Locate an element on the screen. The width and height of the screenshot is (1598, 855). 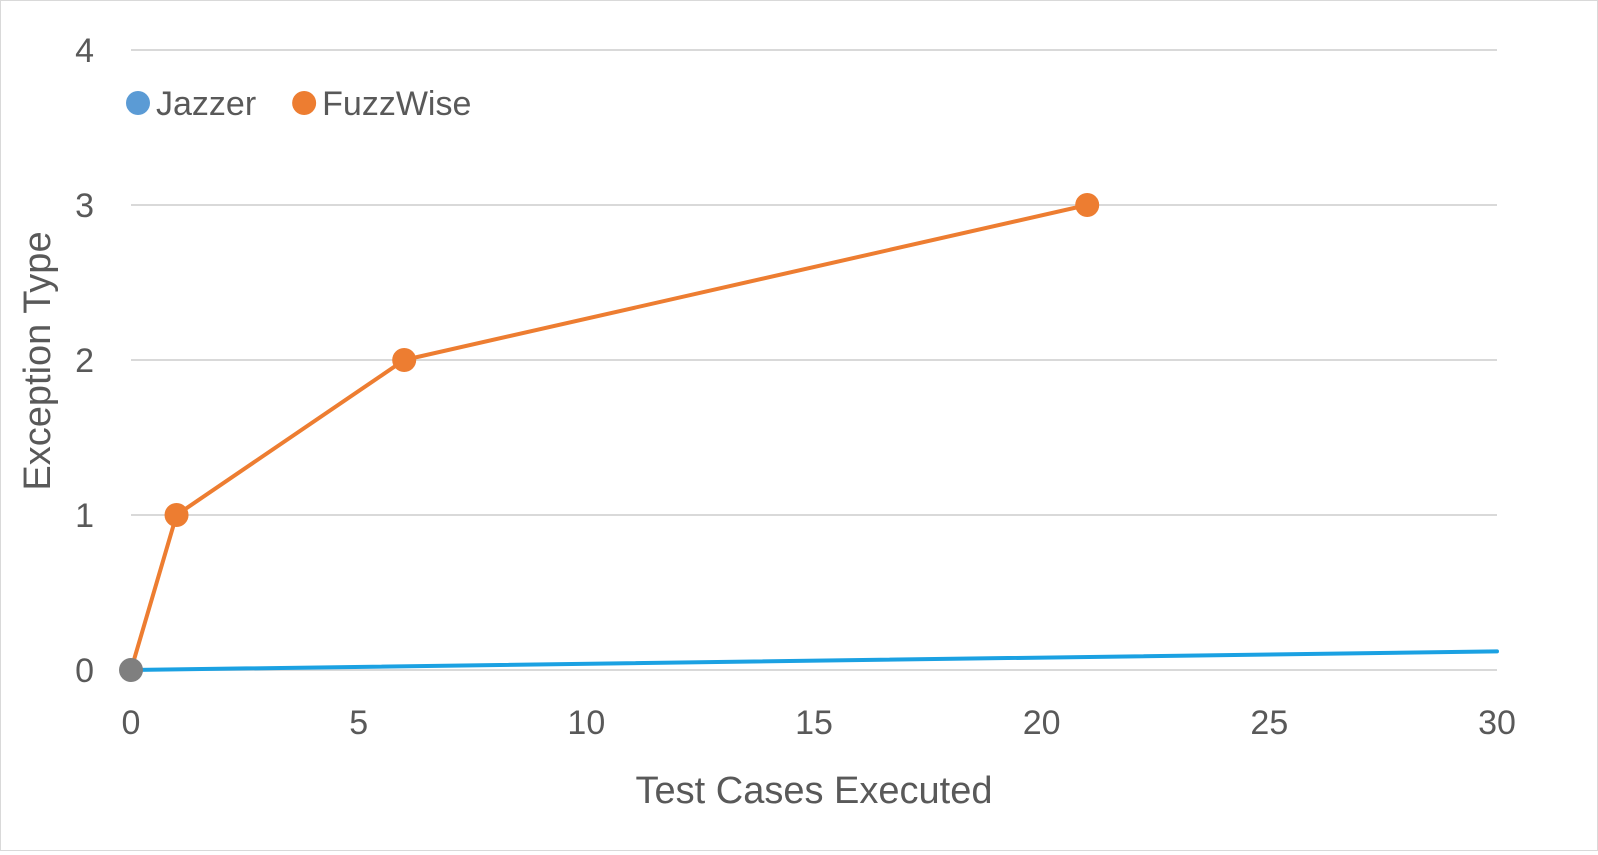
x-tick-label: 10 is located at coordinates (586, 723).